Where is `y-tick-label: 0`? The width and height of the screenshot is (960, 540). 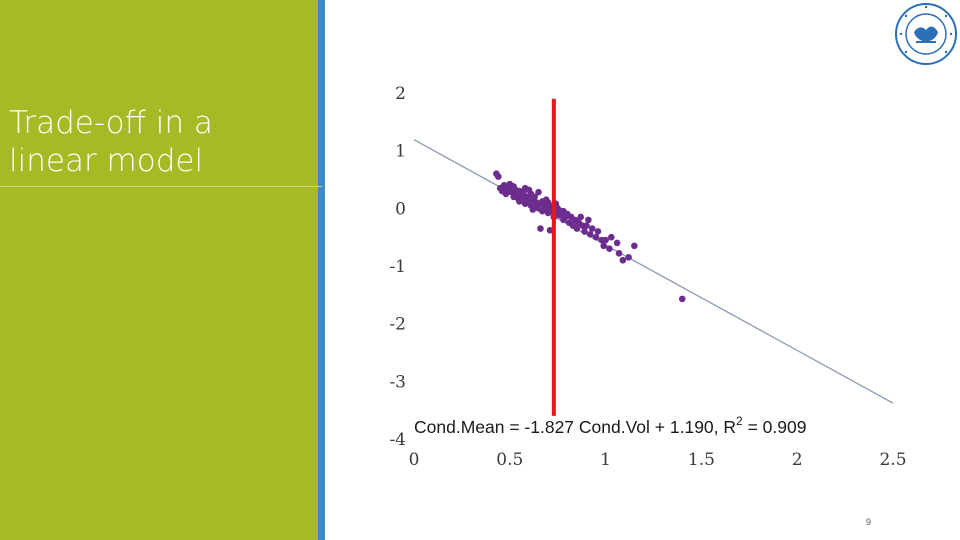
y-tick-label: 0 is located at coordinates (400, 209).